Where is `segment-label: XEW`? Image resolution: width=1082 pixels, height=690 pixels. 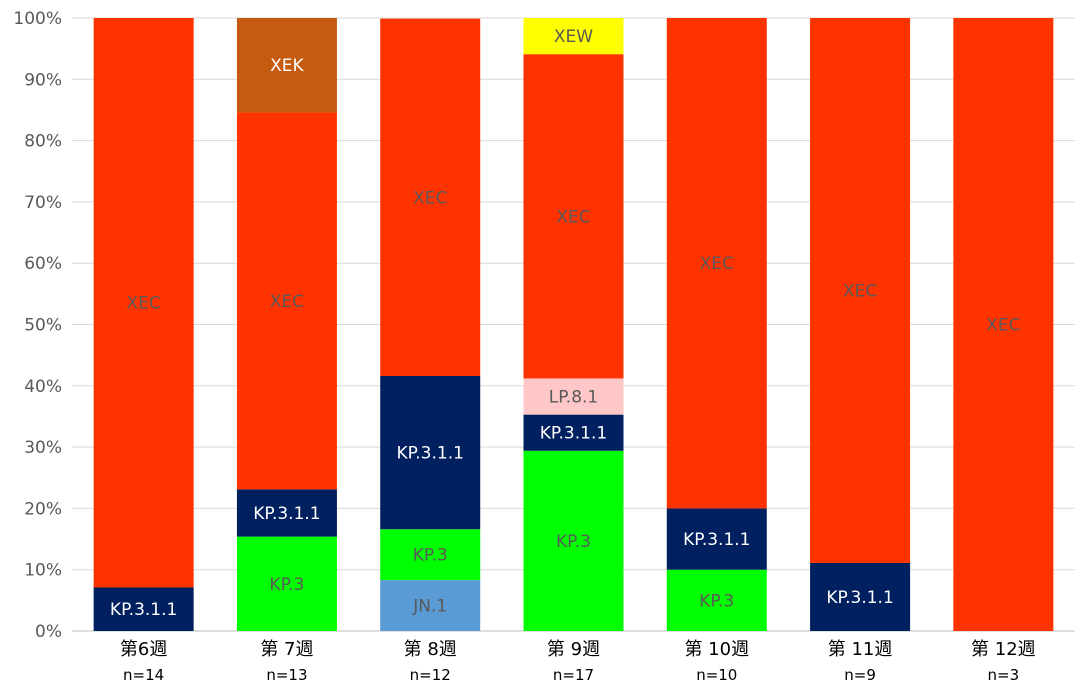
segment-label: XEW is located at coordinates (573, 37).